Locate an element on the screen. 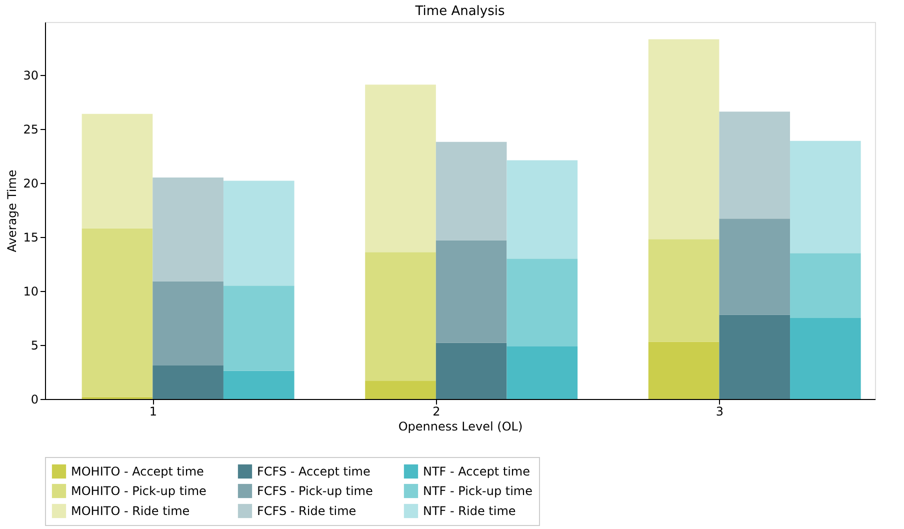 Image resolution: width=904 pixels, height=529 pixels. x-axis-title: Openness Level (OL) is located at coordinates (460, 427).